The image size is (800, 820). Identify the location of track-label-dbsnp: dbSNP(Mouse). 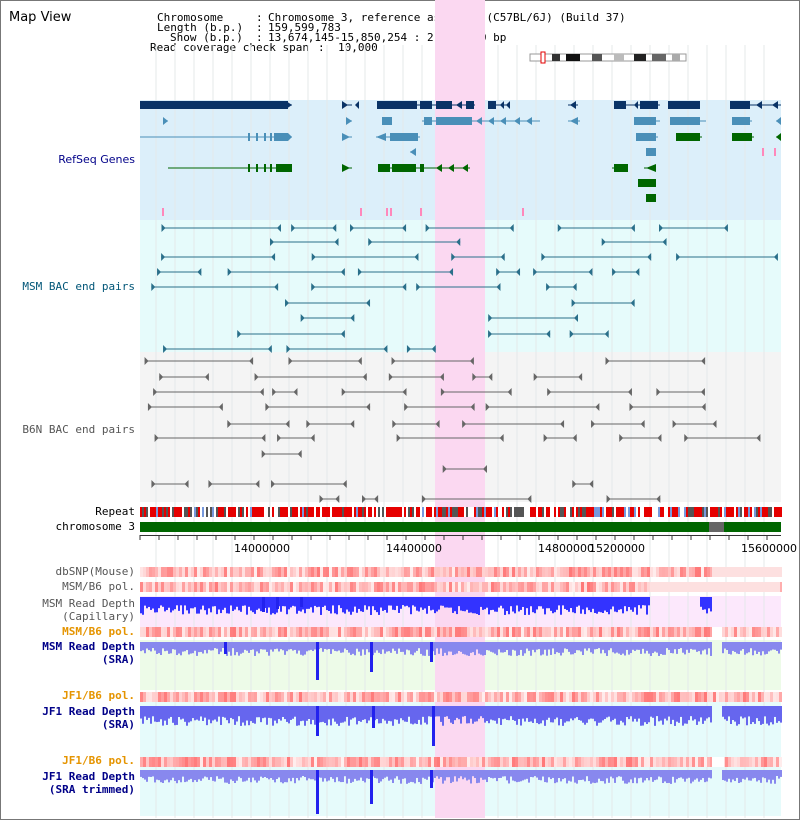
(95, 571).